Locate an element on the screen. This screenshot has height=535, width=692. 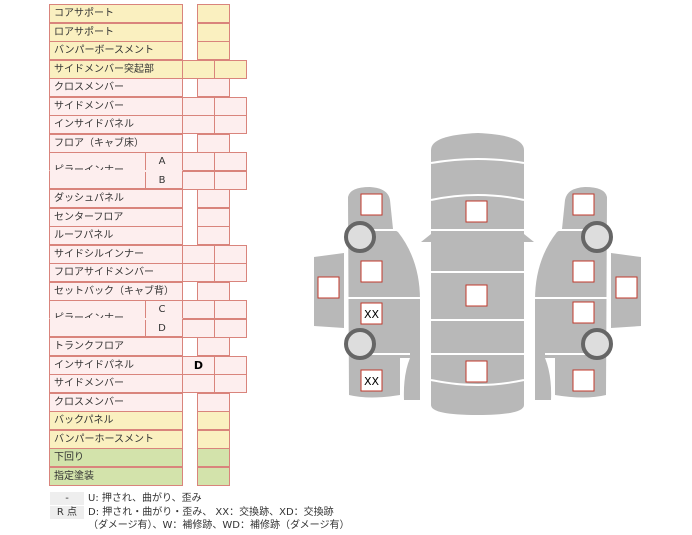
mark-box-roof-rear is located at coordinates (476, 371).